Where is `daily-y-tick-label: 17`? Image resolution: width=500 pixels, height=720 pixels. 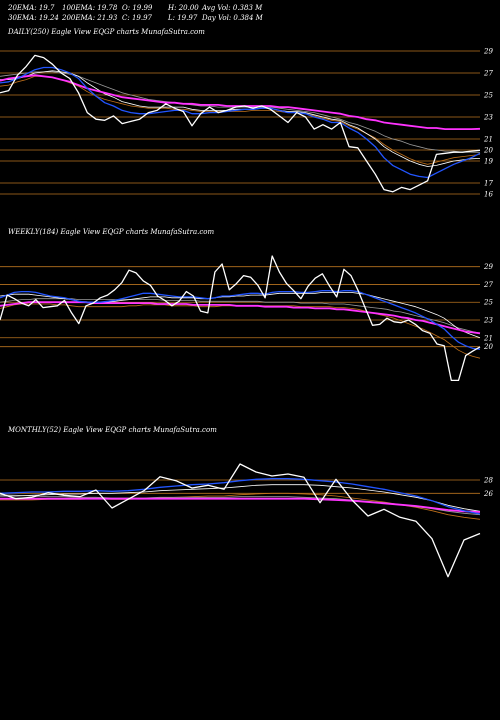 daily-y-tick-label: 17 is located at coordinates (488, 184).